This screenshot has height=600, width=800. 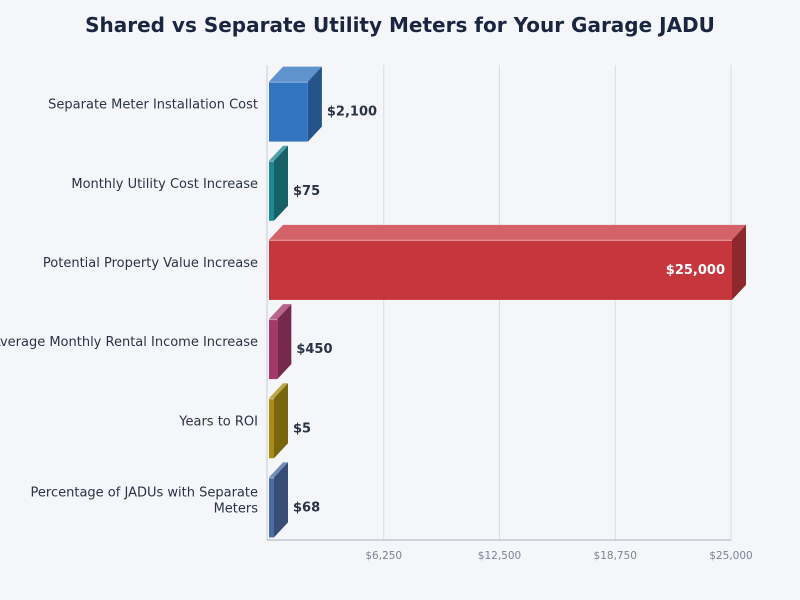 I want to click on category-label: Percentage of JADUs with Separate, so click(x=144, y=492).